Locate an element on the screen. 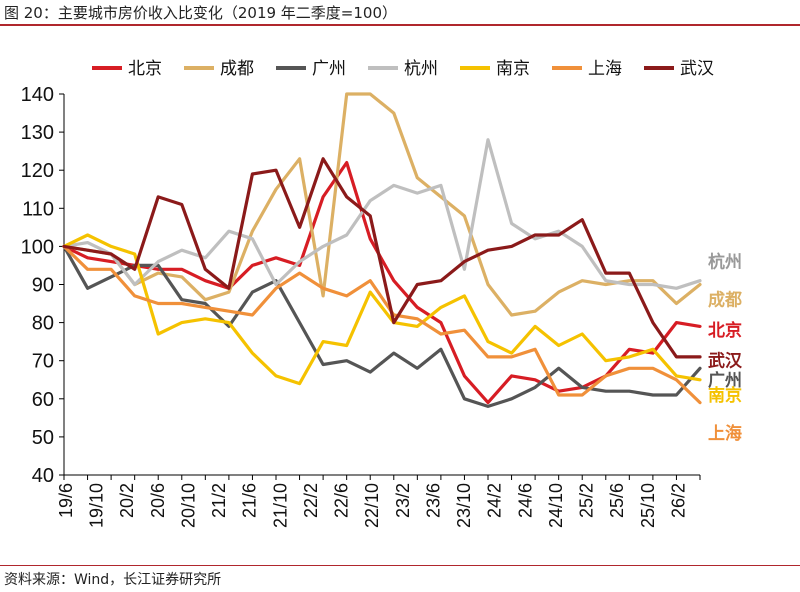 The image size is (800, 592). x-tick-label: 23/6 is located at coordinates (433, 500).